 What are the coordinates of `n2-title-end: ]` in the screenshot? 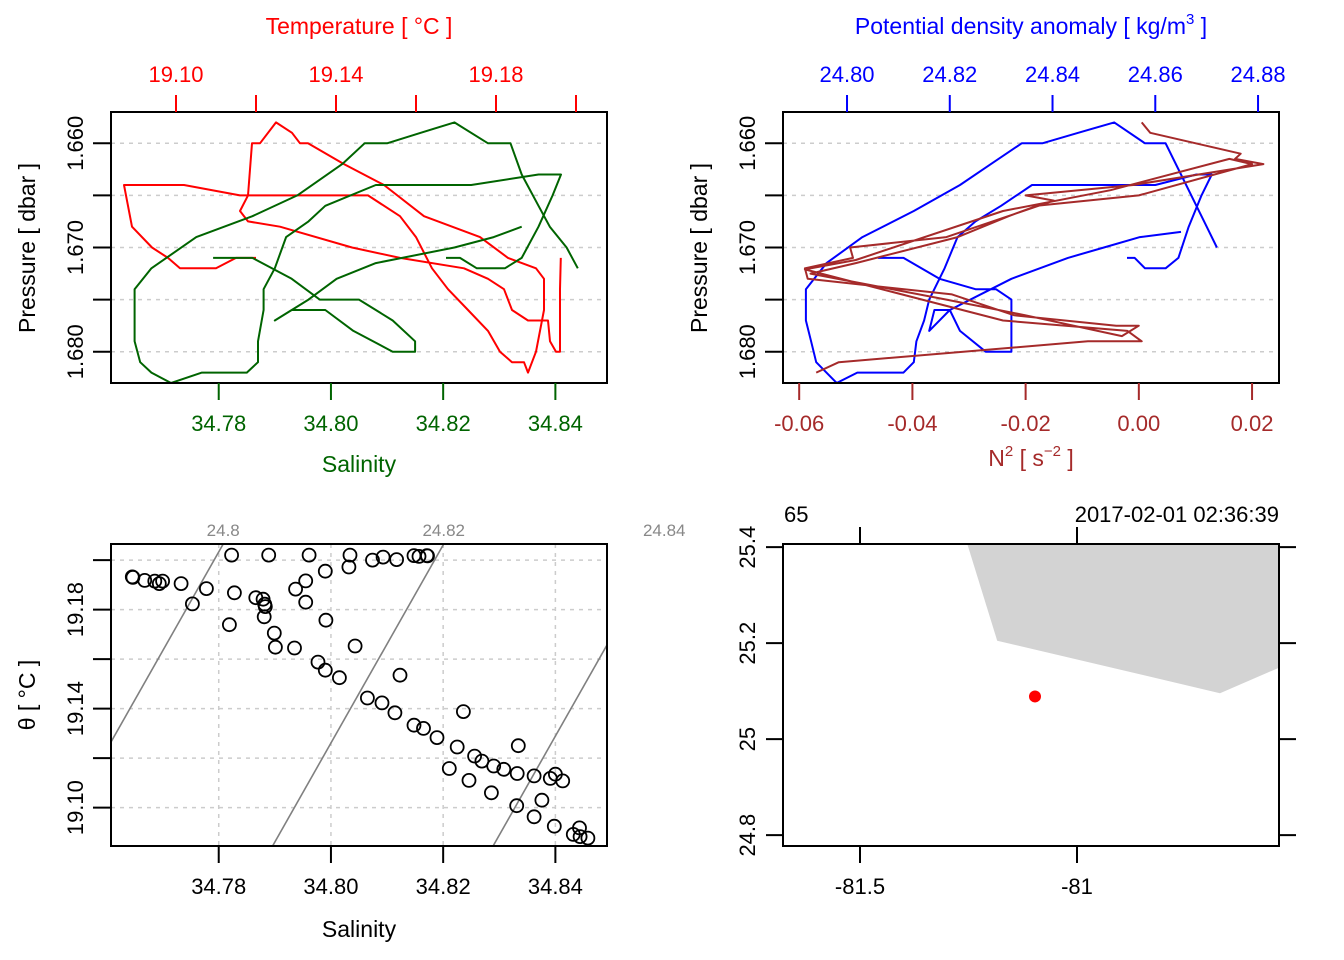 It's located at (1067, 458).